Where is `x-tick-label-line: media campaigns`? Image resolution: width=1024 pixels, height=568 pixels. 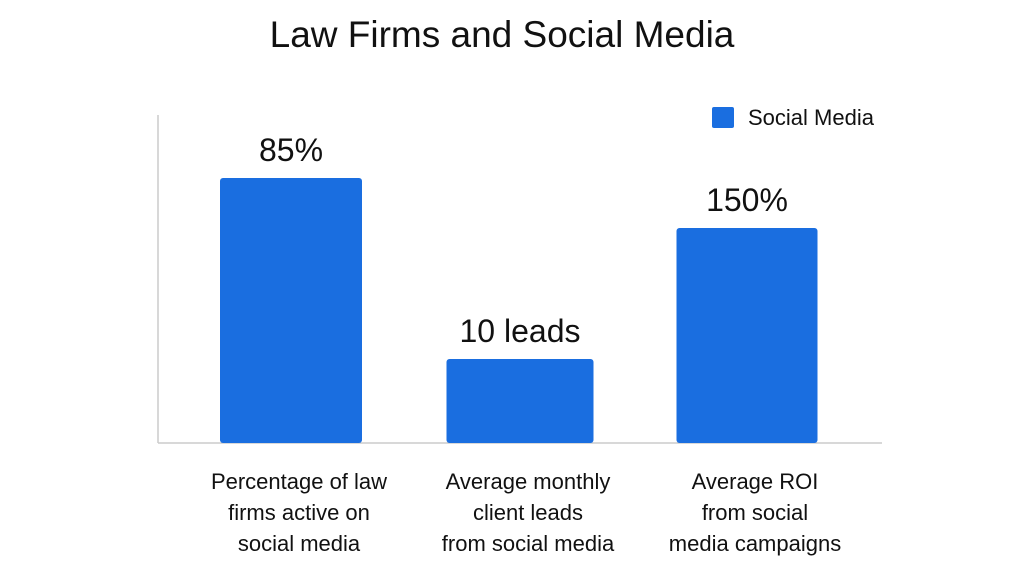 x-tick-label-line: media campaigns is located at coordinates (755, 543).